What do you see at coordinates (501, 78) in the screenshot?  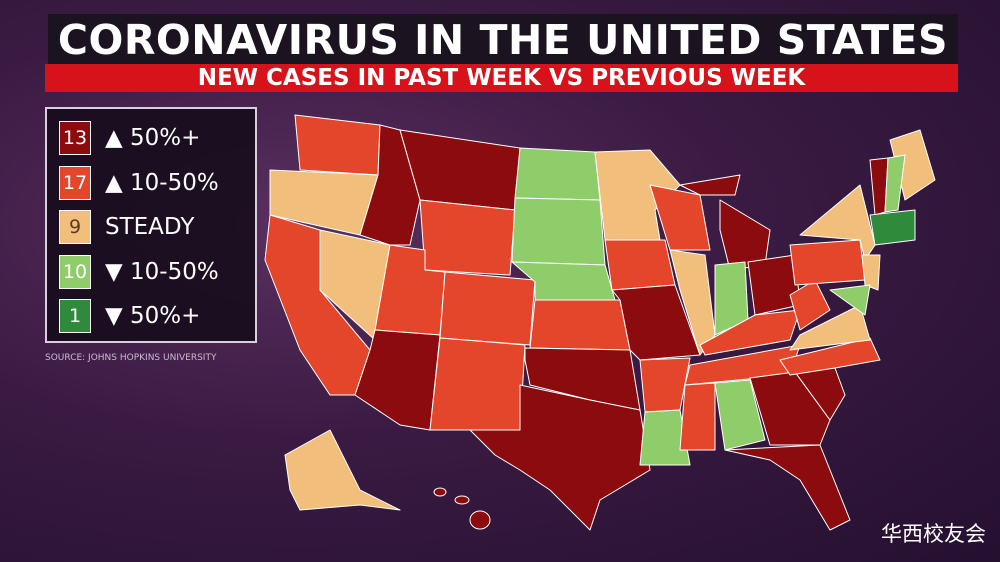 I see `subtitle: NEW CASES IN PAST WEEK VS PREVIOUS WEEK` at bounding box center [501, 78].